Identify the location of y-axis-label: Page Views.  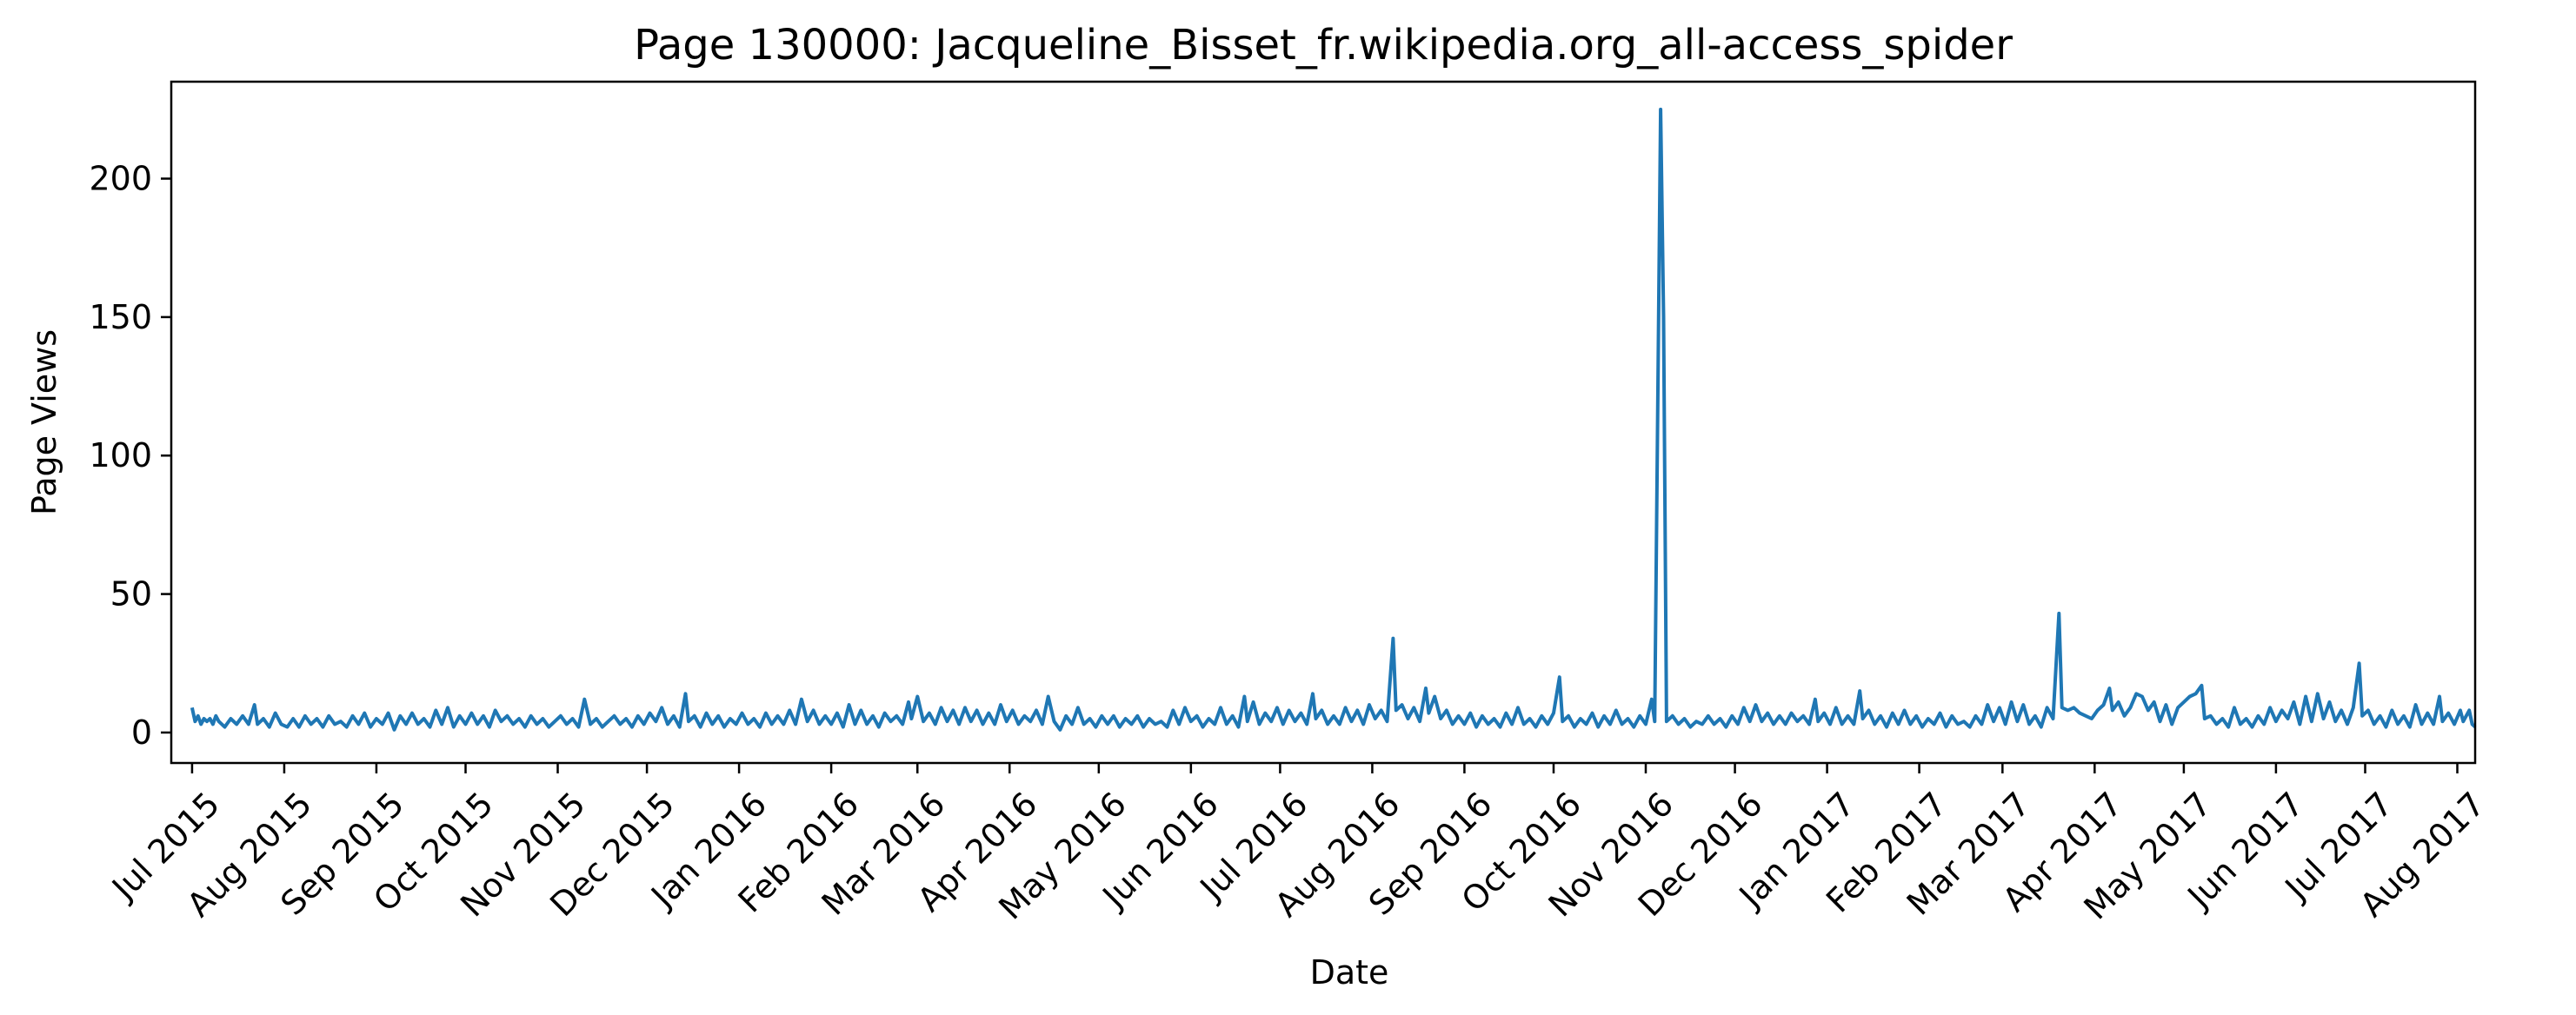
(44, 422).